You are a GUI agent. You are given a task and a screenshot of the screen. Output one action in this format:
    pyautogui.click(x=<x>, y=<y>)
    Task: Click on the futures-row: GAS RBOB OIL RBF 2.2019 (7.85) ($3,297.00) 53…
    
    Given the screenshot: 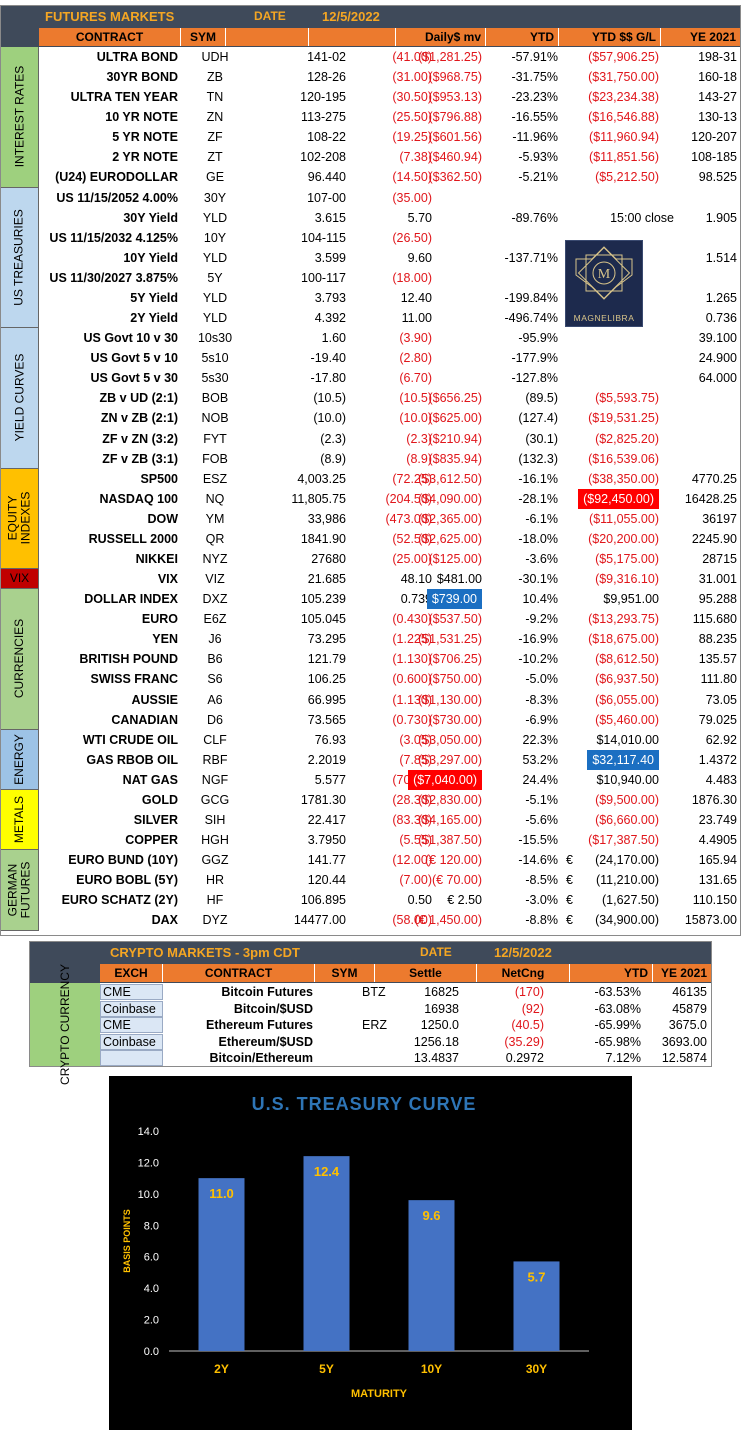 What is the action you would take?
    pyautogui.click(x=389, y=759)
    